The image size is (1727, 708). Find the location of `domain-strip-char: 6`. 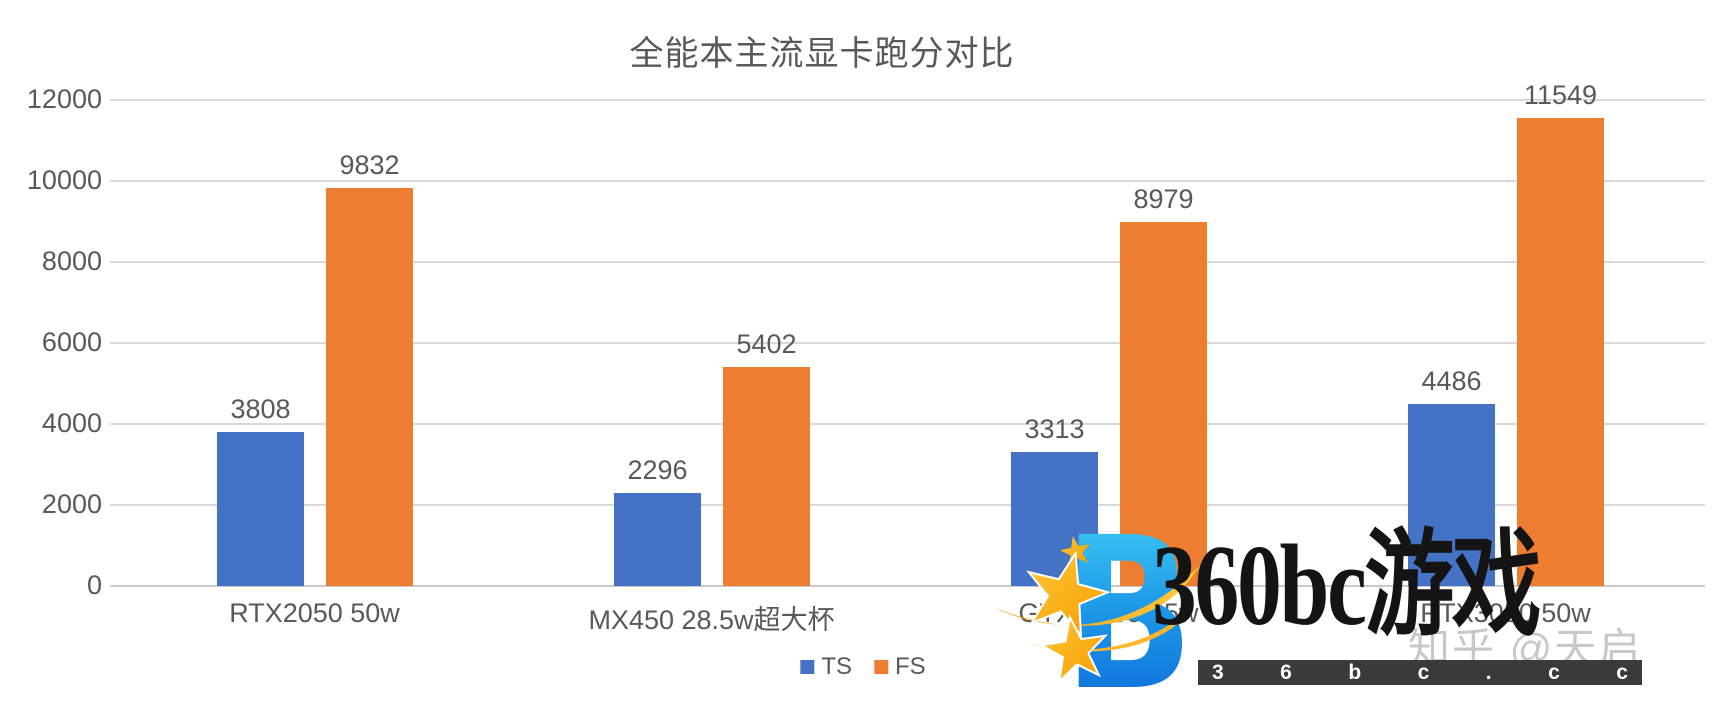

domain-strip-char: 6 is located at coordinates (1286, 672).